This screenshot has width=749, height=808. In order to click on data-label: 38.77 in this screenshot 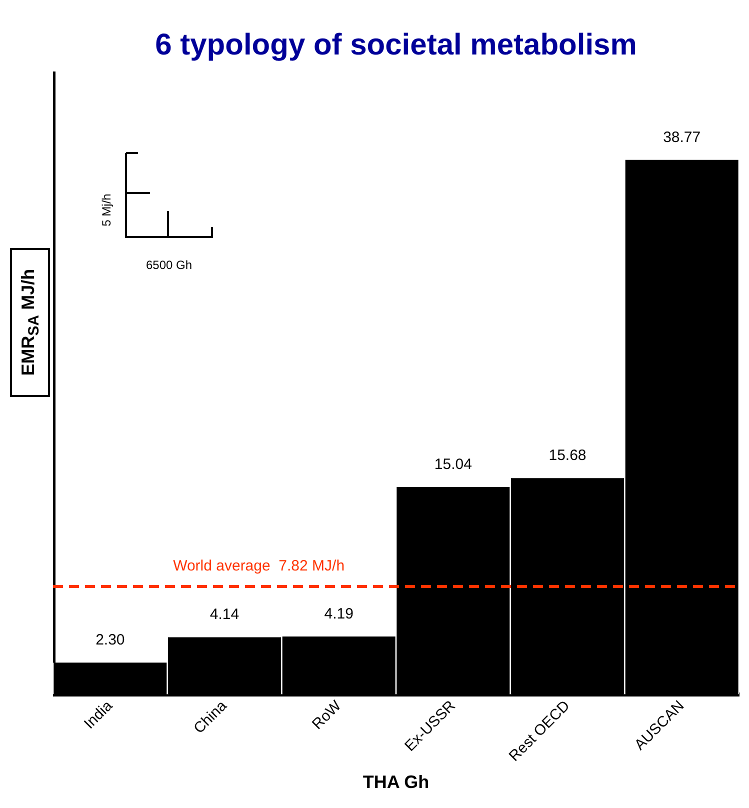, I will do `click(682, 137)`.